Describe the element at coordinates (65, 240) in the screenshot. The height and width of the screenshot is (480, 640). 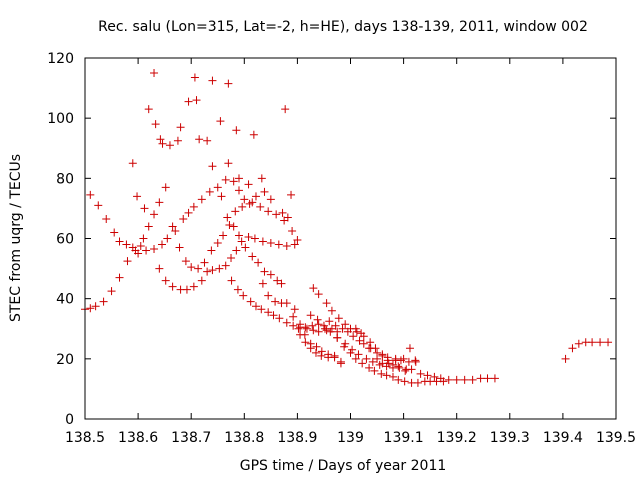
I see `y-tick-label: 60` at that location.